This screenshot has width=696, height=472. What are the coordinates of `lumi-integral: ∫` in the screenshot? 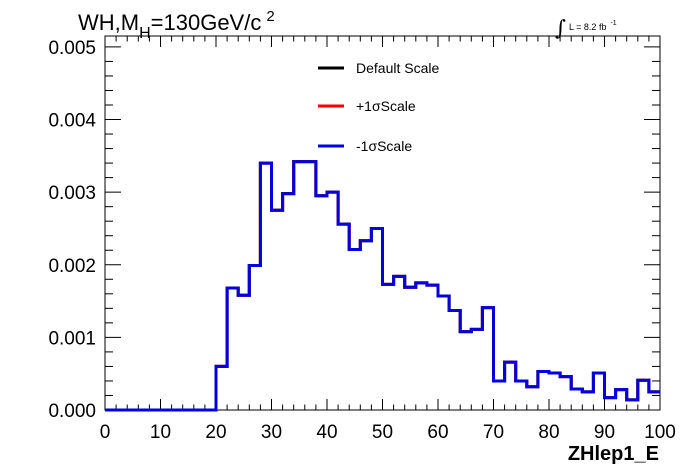 It's located at (560, 28).